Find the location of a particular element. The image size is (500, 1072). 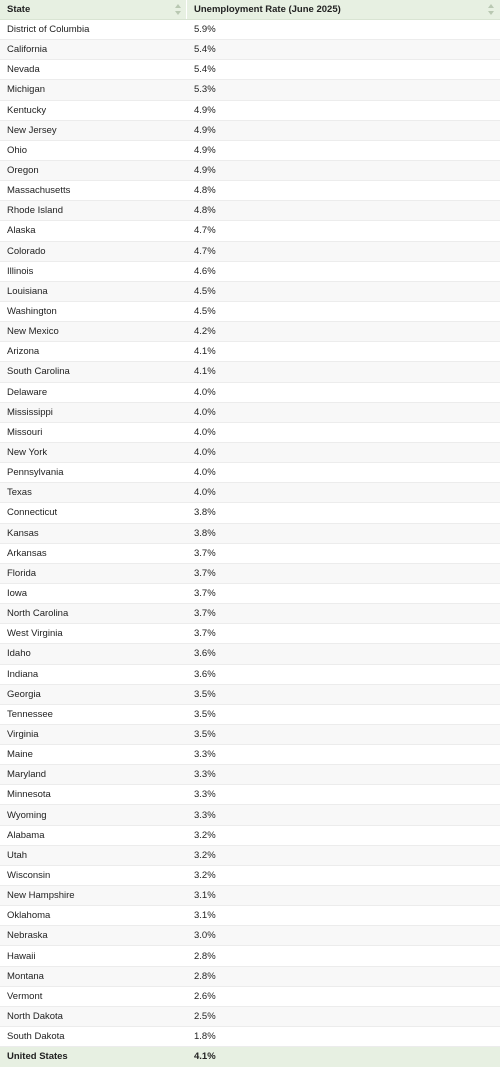

table-row: Vermont 2.6% is located at coordinates (250, 996).